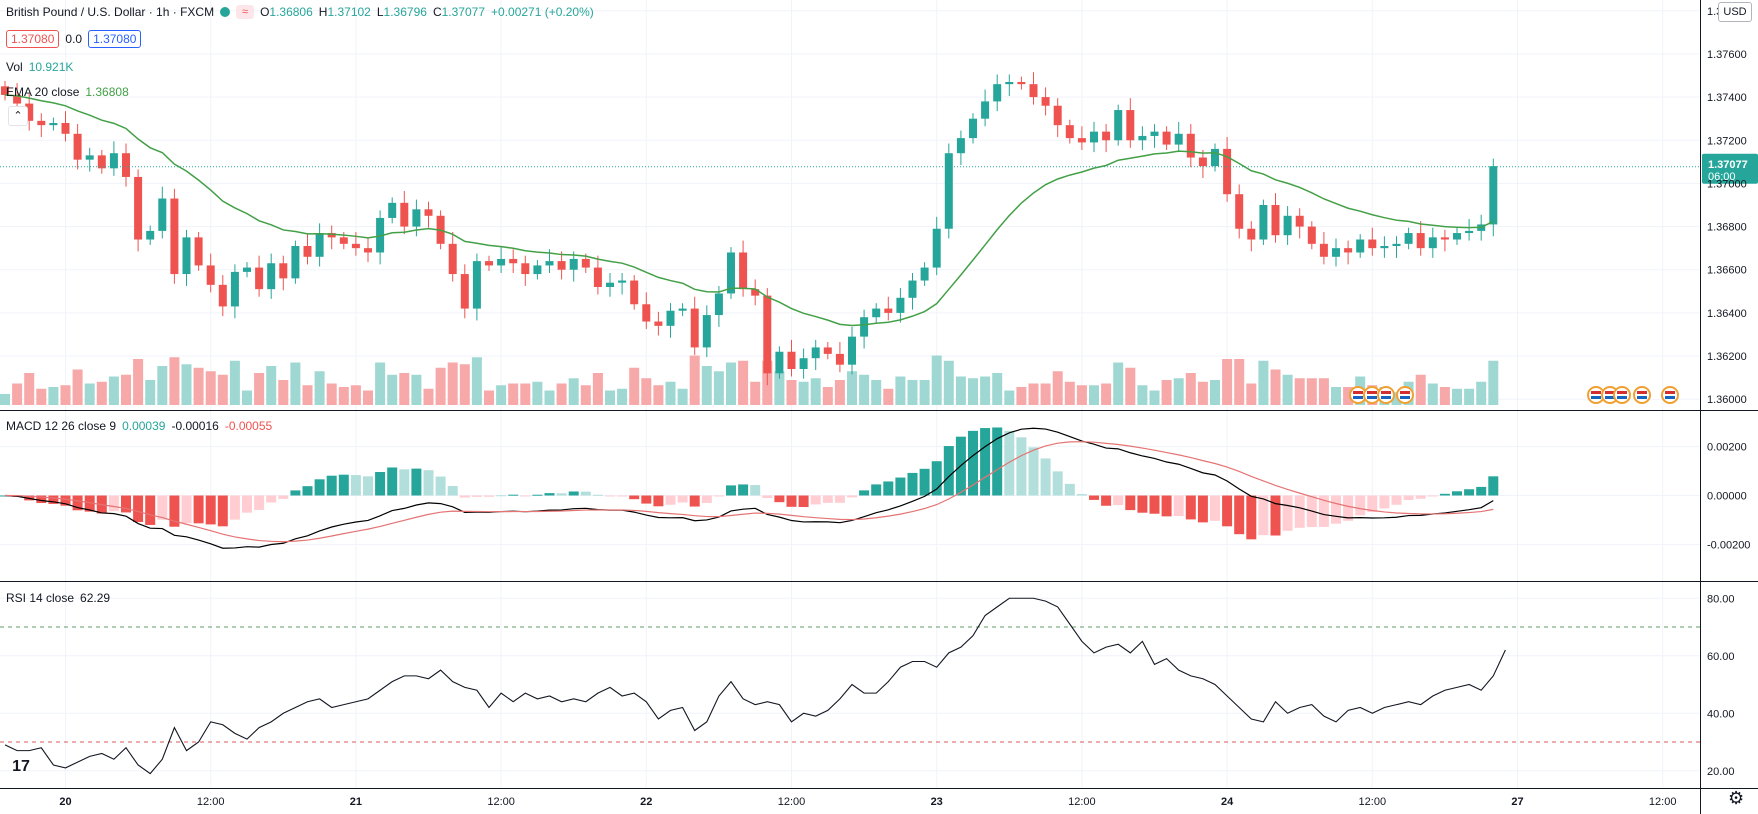 The width and height of the screenshot is (1758, 814). What do you see at coordinates (18, 116) in the screenshot?
I see `collapse-legend-icon: ⌃` at bounding box center [18, 116].